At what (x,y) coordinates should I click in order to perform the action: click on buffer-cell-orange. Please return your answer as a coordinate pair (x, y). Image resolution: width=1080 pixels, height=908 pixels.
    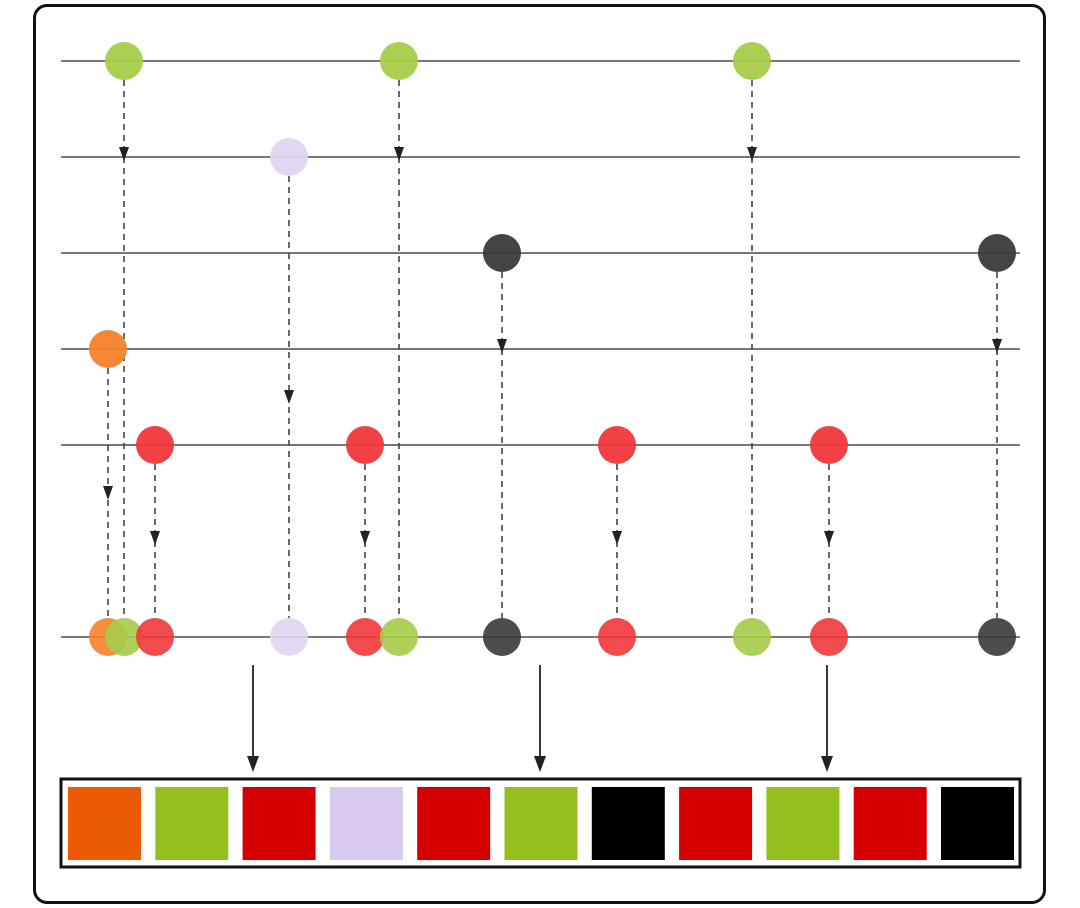
    Looking at the image, I should click on (104, 823).